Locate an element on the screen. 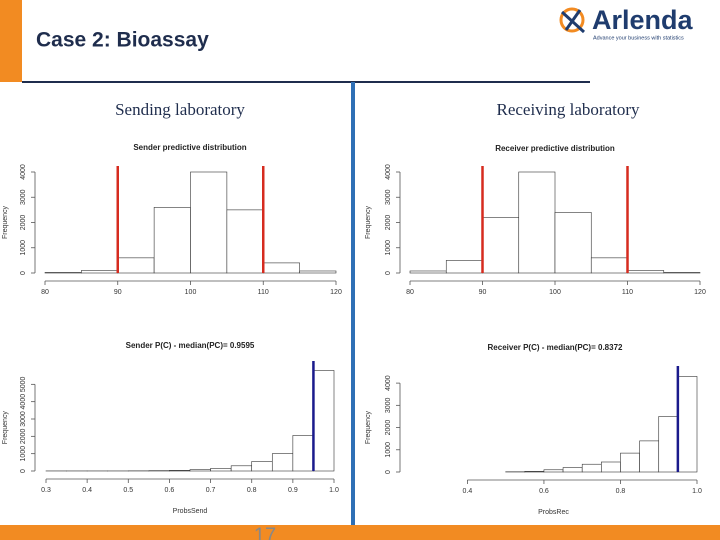 The image size is (720, 540). x-tick-label: 0.3 is located at coordinates (46, 490).